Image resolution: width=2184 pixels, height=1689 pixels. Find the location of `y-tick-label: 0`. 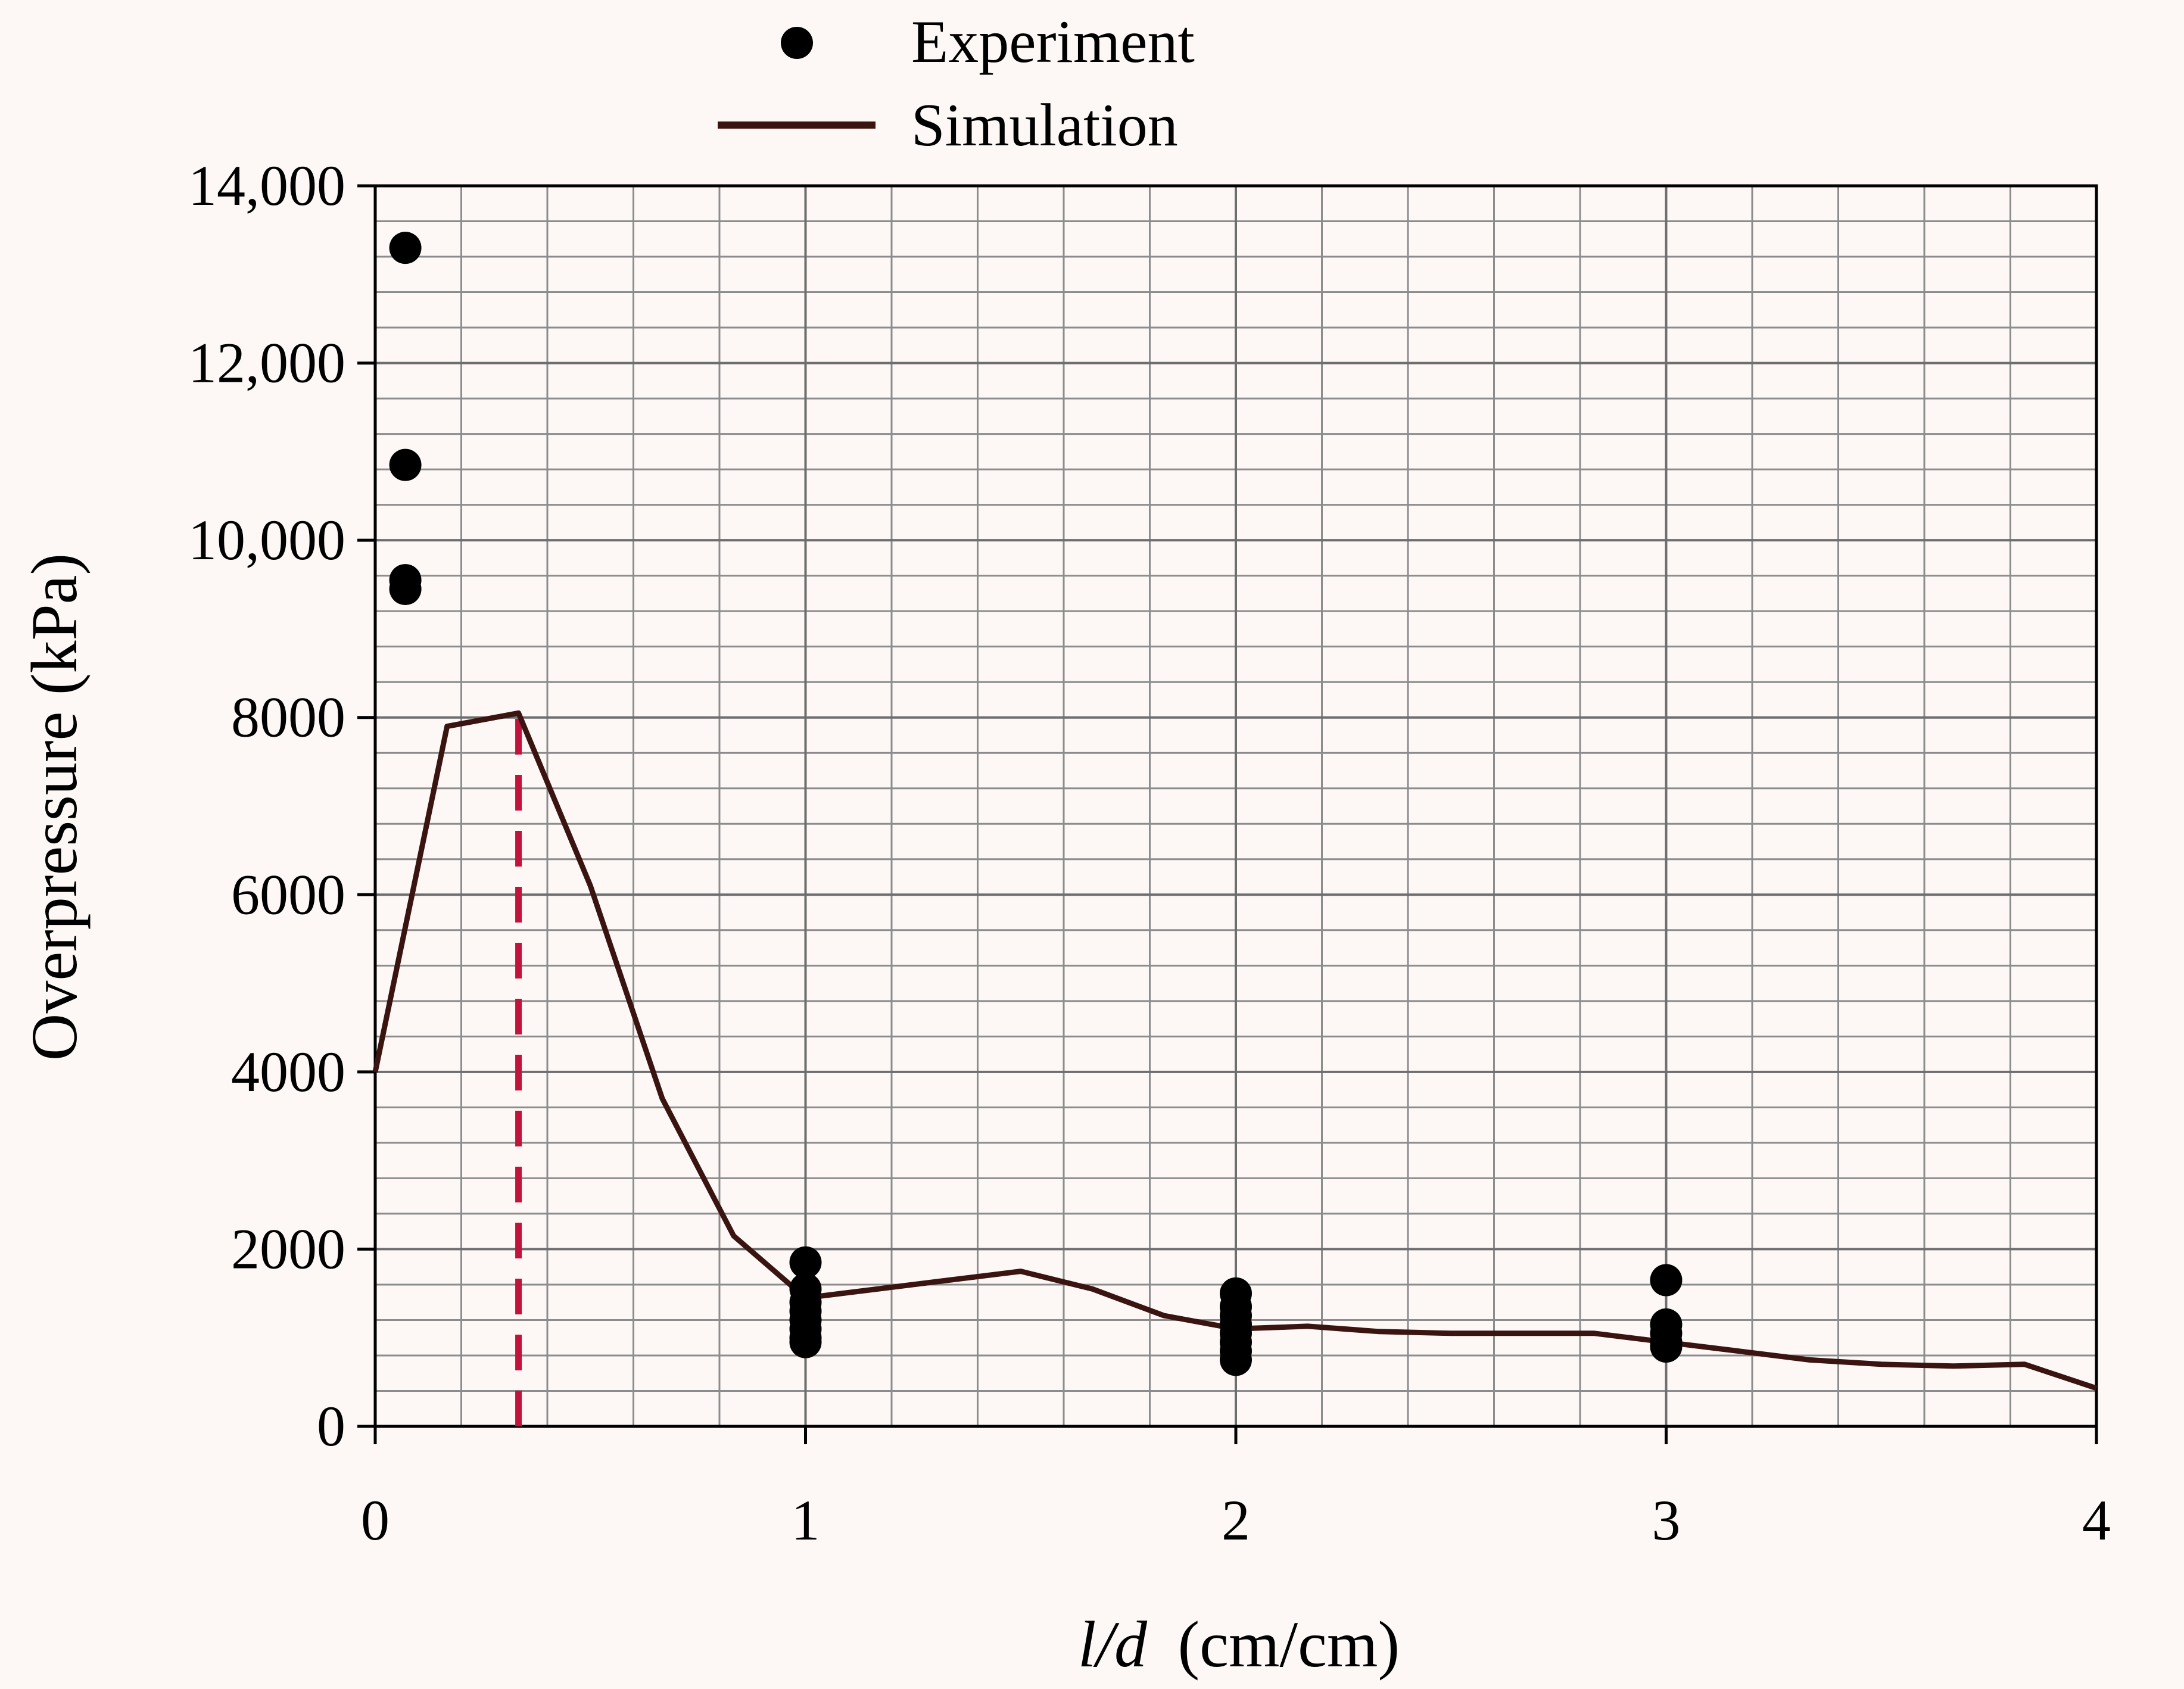

y-tick-label: 0 is located at coordinates (331, 1426).